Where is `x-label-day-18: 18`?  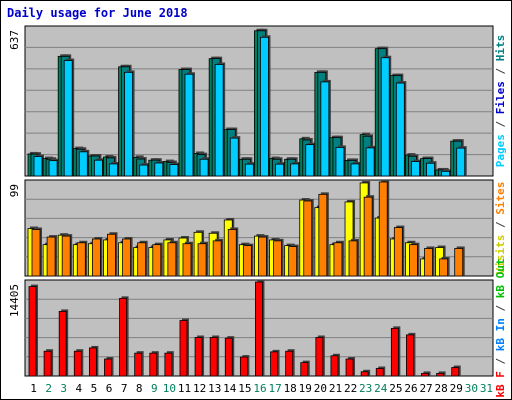
x-label-day-18: 18 is located at coordinates (290, 388).